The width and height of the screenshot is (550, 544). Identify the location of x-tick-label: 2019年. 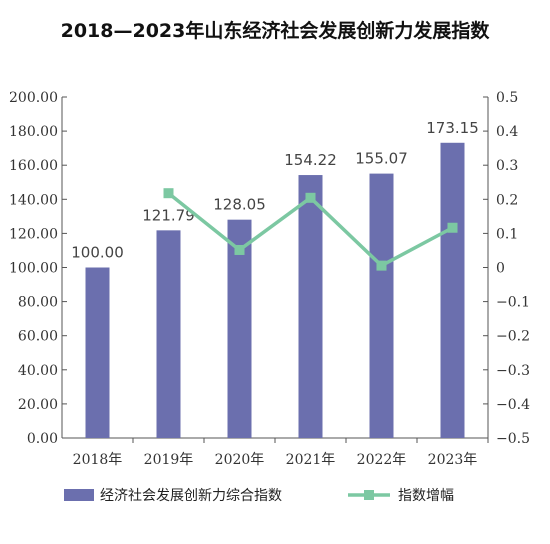
(169, 460).